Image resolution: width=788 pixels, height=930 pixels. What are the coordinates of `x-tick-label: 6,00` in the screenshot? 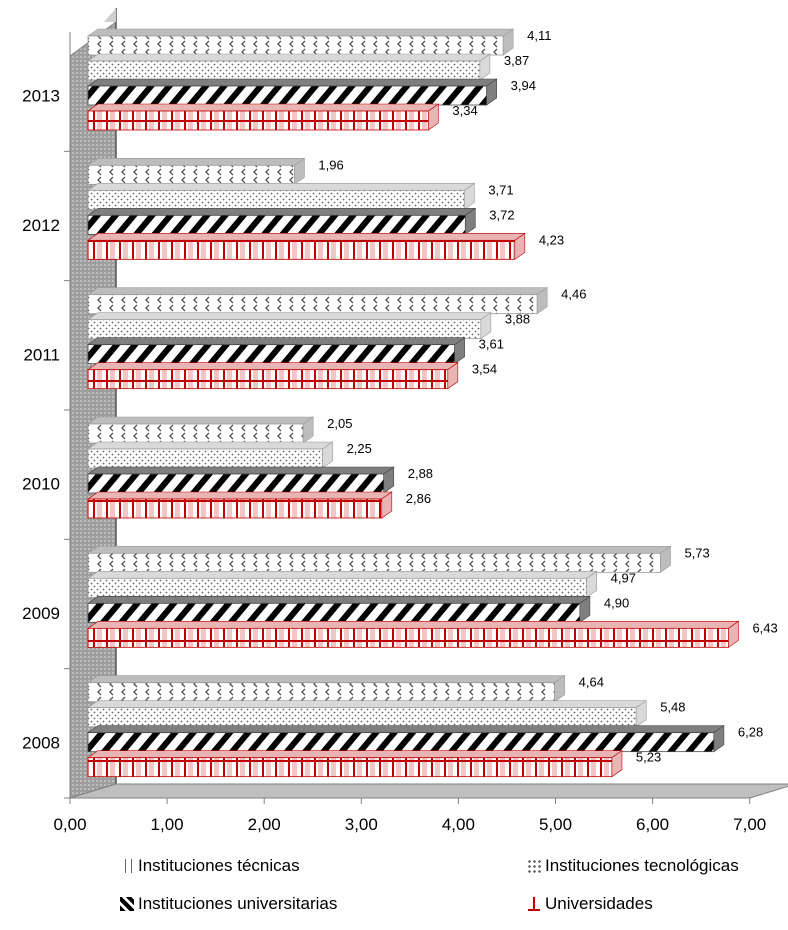 It's located at (652, 824).